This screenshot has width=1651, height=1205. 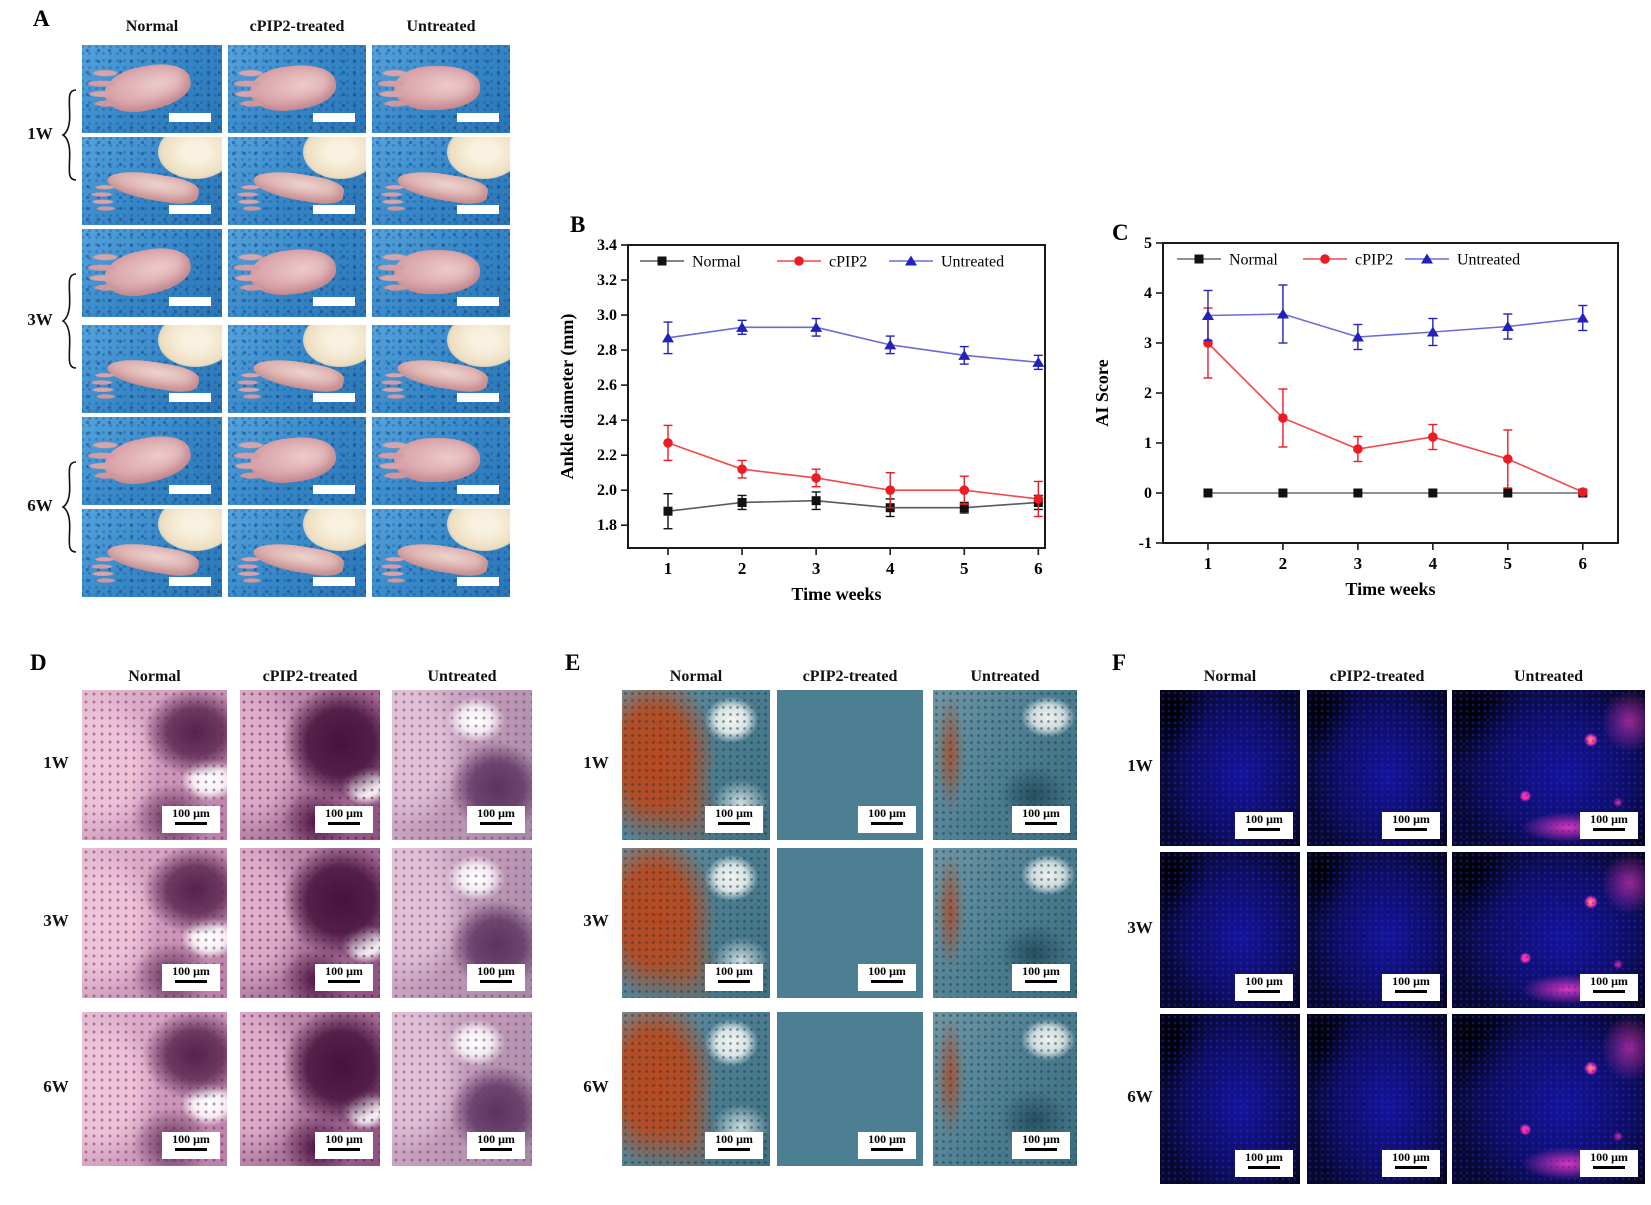 What do you see at coordinates (1583, 563) in the screenshot?
I see `x-tick-label: 6` at bounding box center [1583, 563].